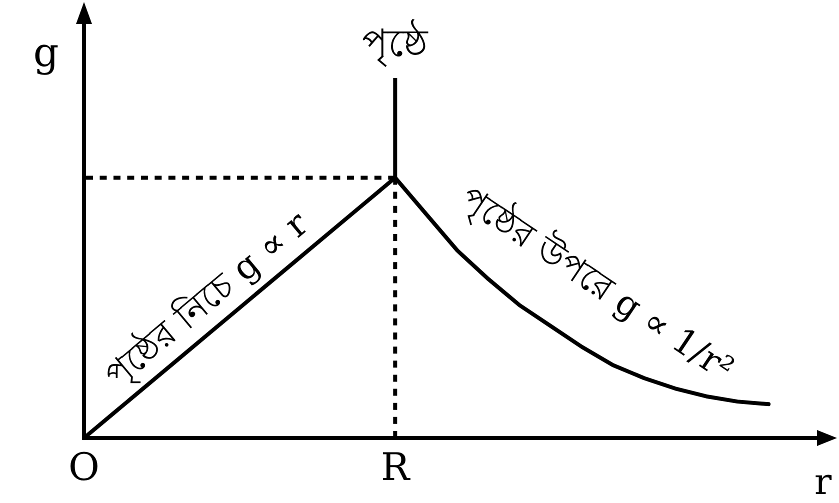  What do you see at coordinates (46, 53) in the screenshot?
I see `y-axis-title: g` at bounding box center [46, 53].